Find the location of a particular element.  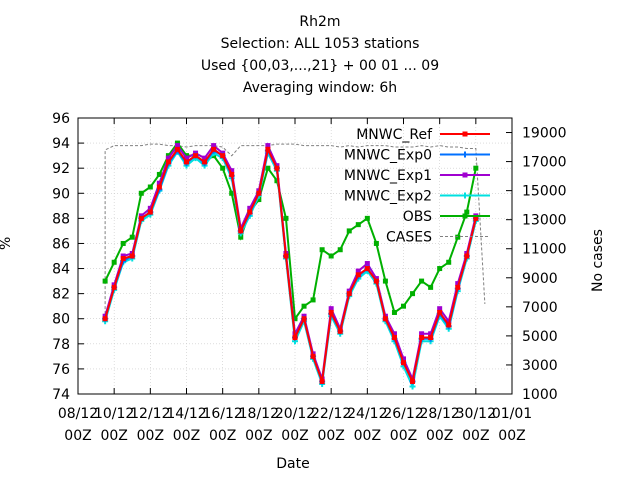

y2-tick-label: 11000 is located at coordinates (544, 250).